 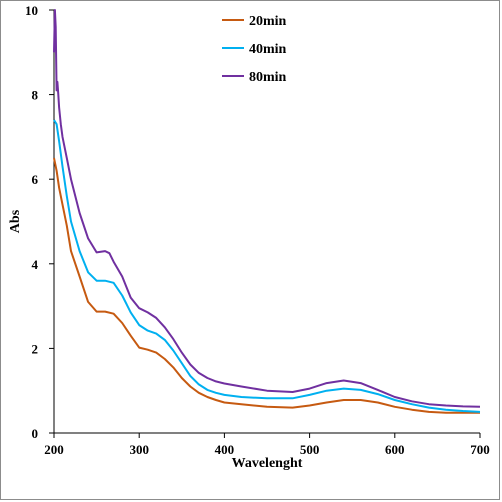 I want to click on legend-label-20min: 20min, so click(x=268, y=21).